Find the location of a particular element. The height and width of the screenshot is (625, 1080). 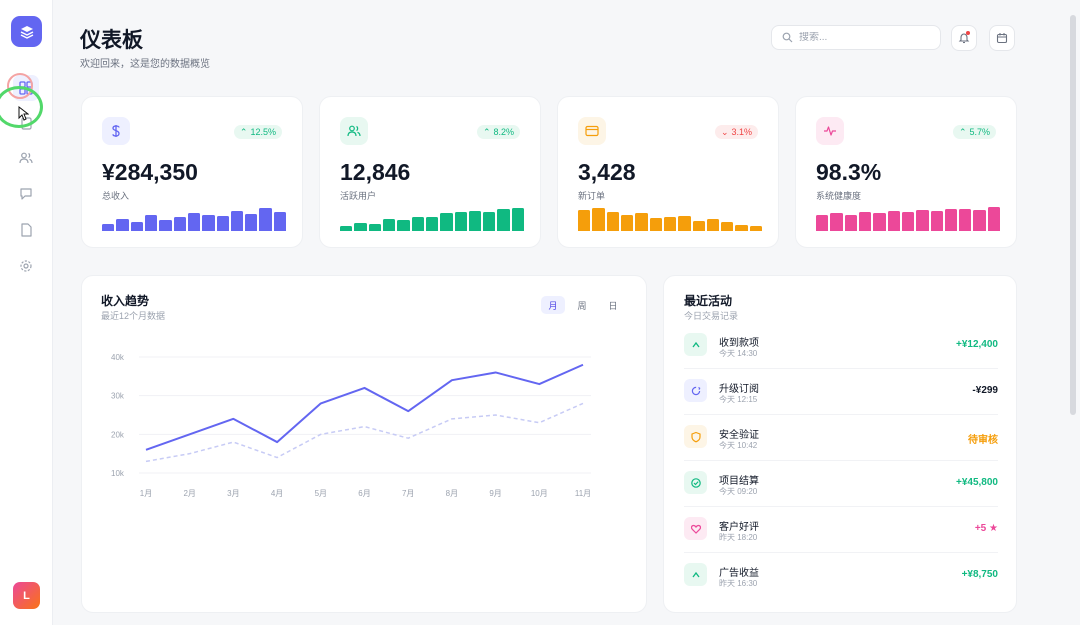

pulse-icon-box is located at coordinates (830, 131).